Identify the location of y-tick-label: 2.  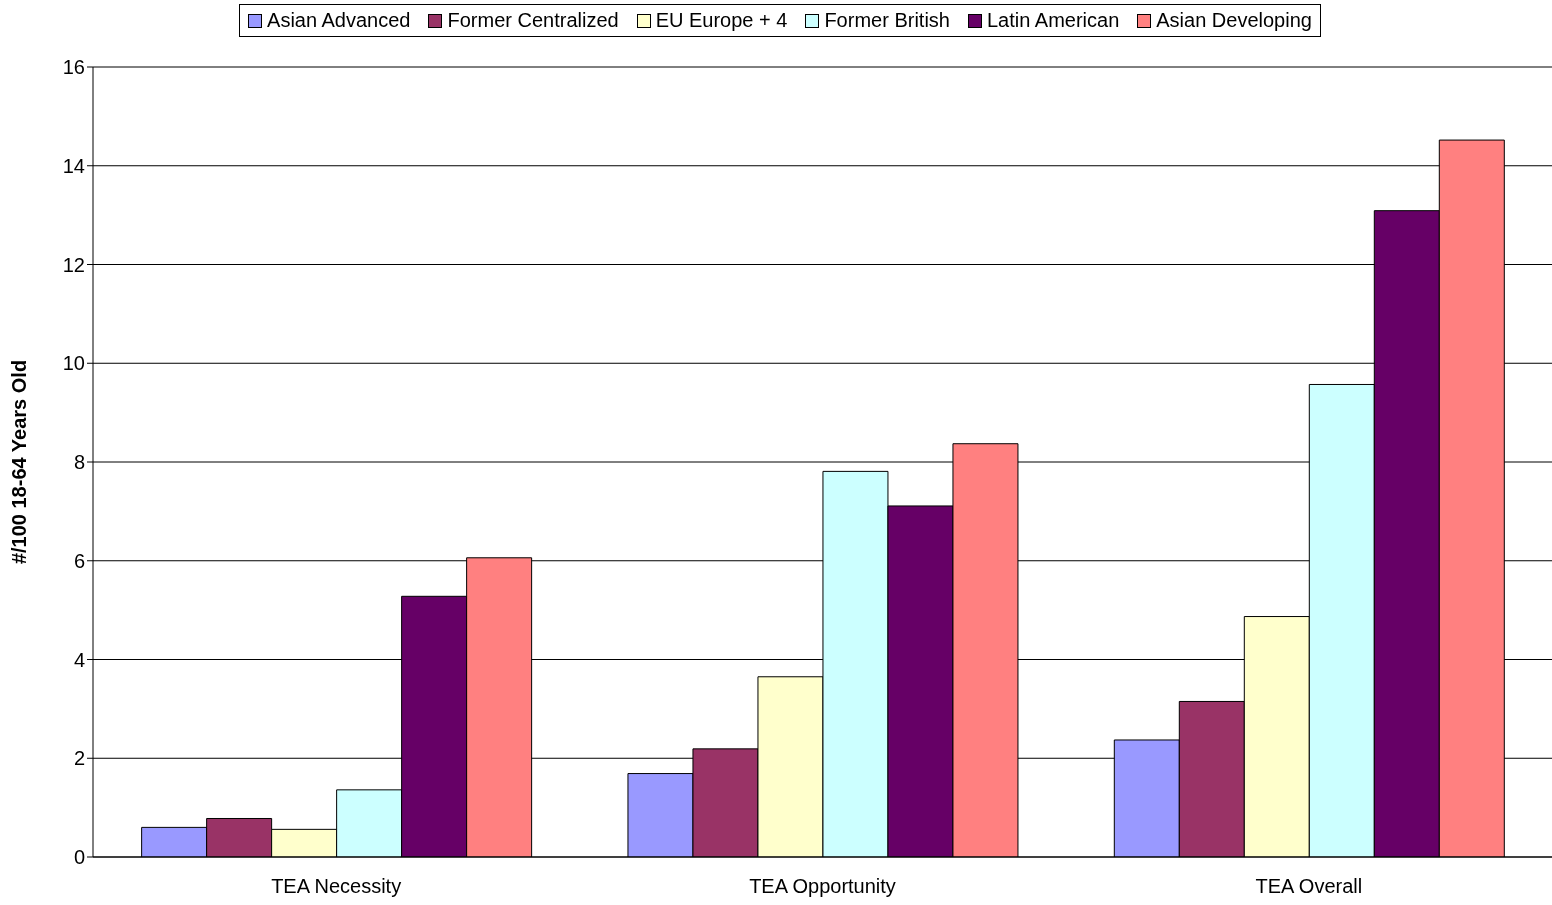
(79, 758).